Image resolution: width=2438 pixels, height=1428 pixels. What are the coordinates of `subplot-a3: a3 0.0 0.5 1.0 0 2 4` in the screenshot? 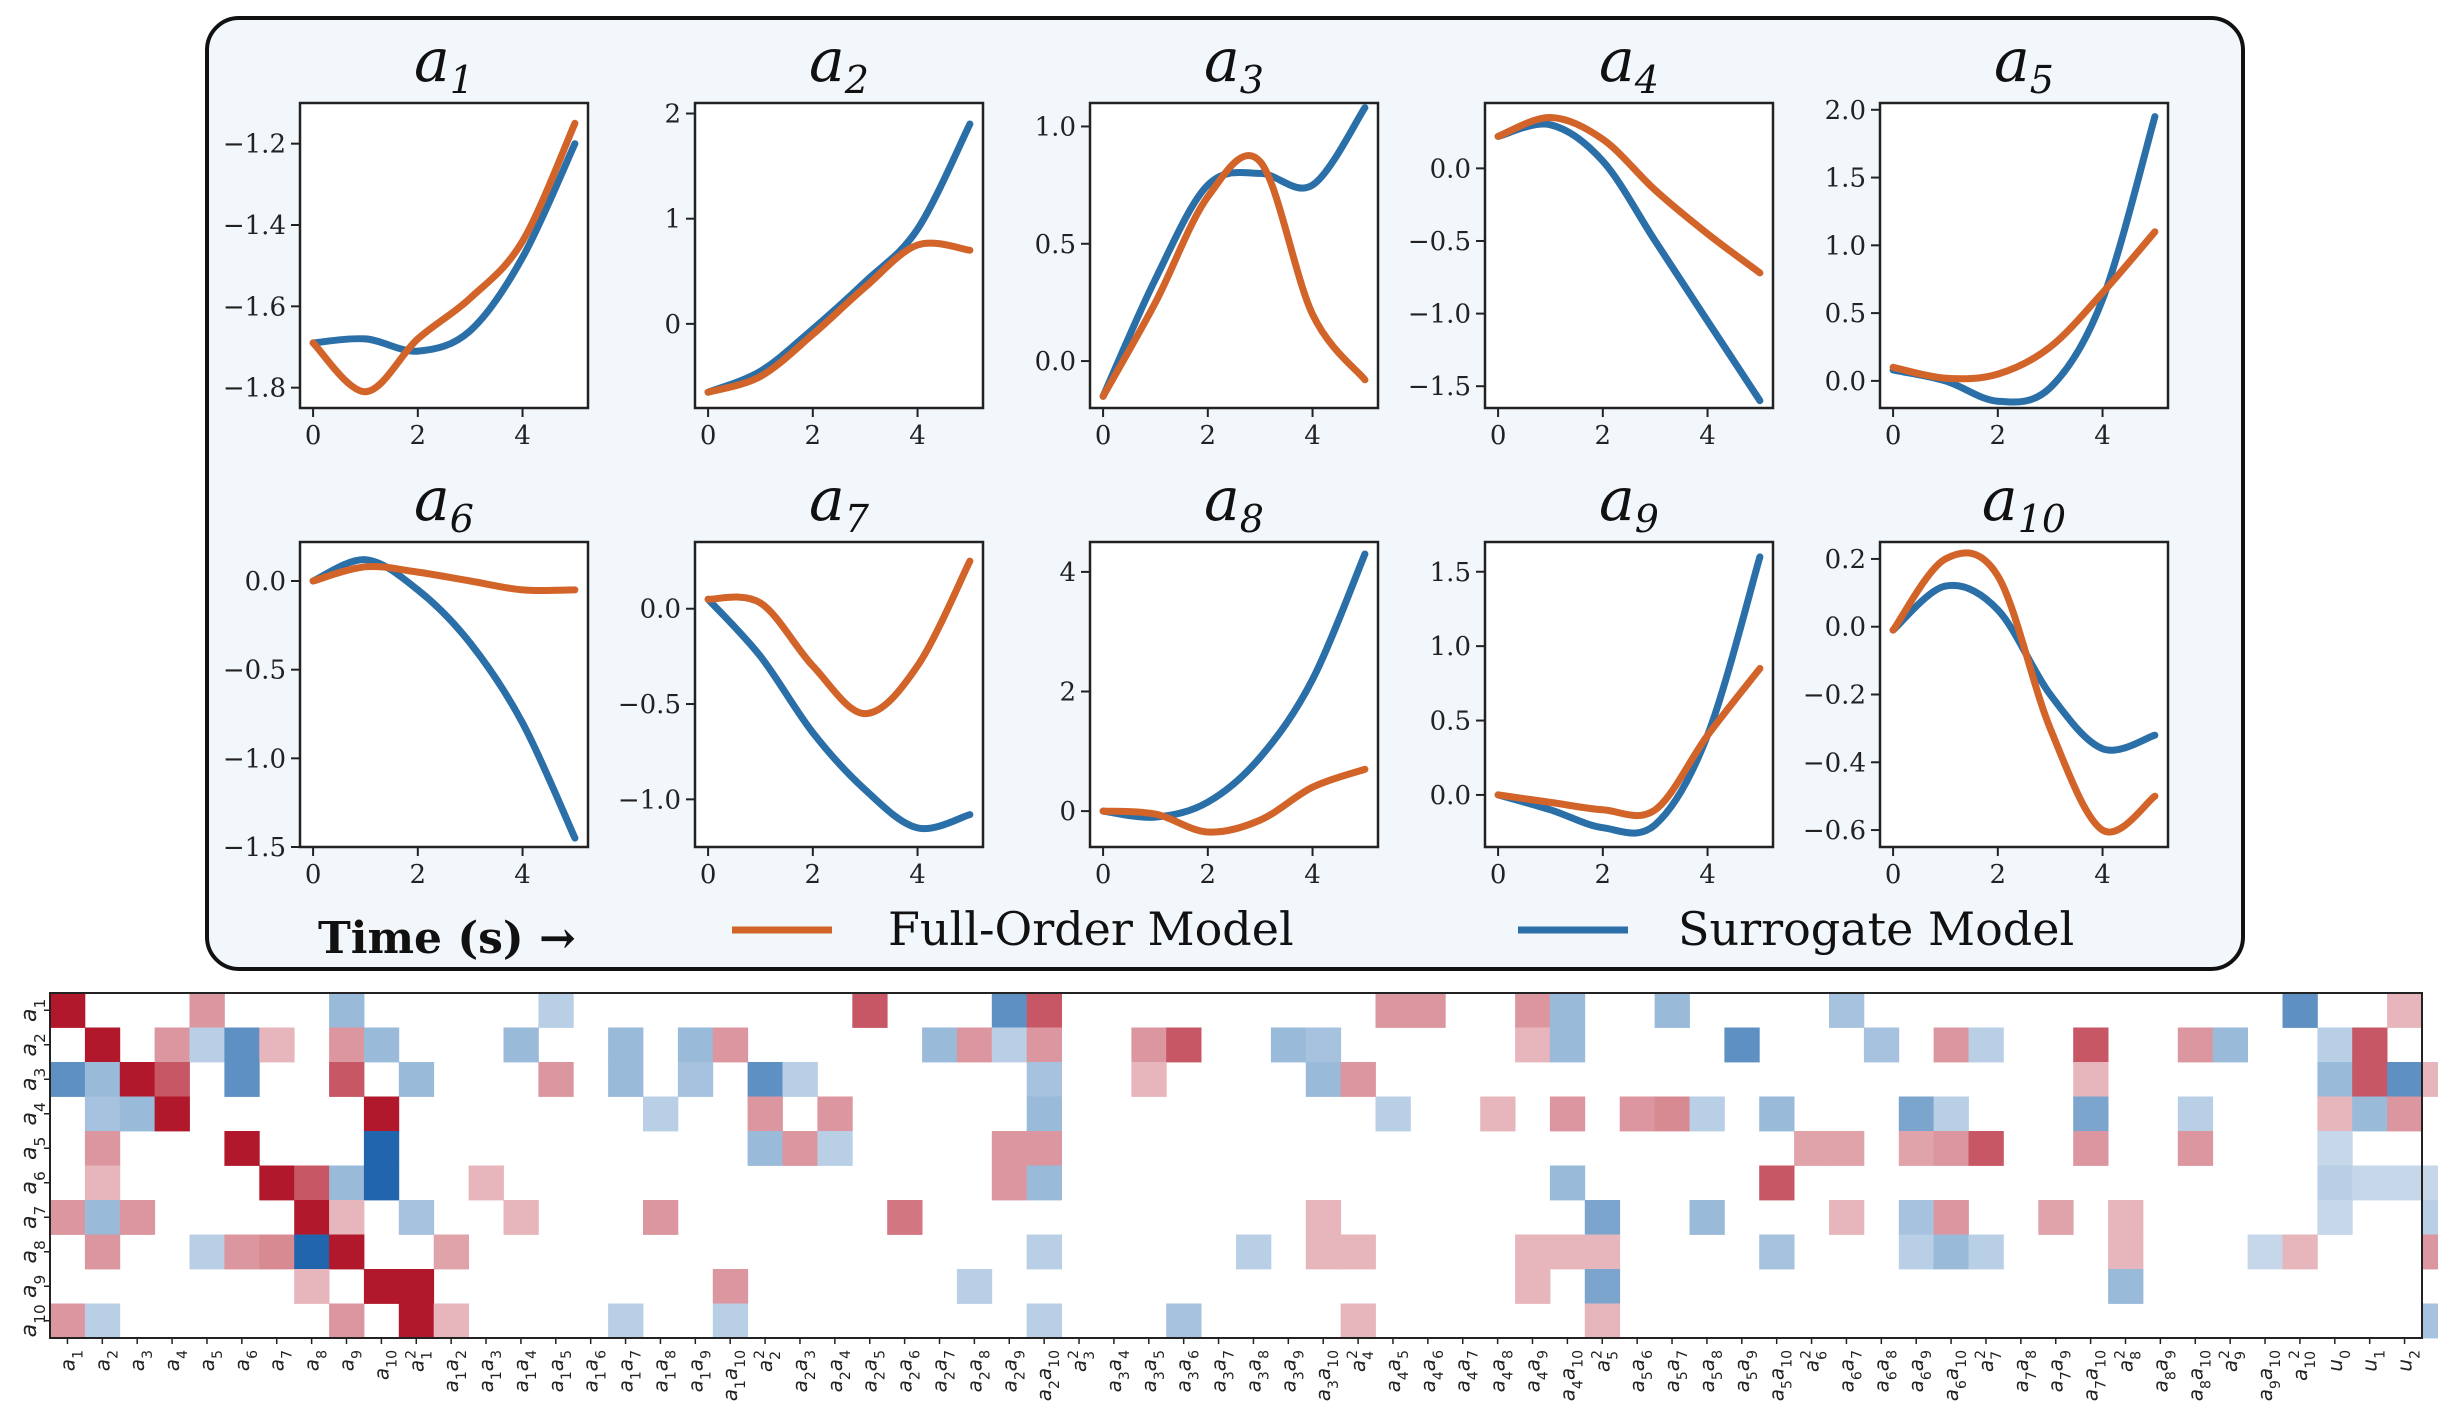 It's located at (1207, 238).